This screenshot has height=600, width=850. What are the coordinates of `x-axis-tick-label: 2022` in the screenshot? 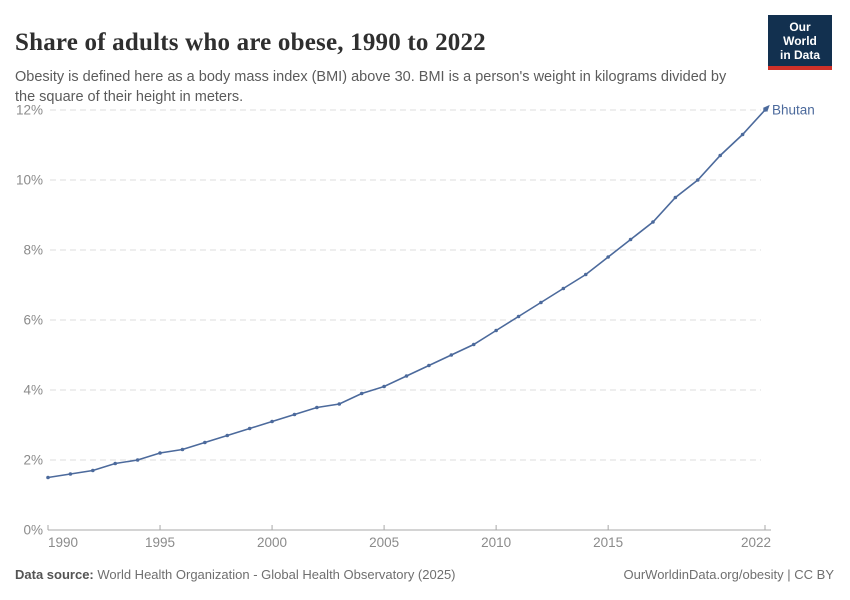 It's located at (756, 542).